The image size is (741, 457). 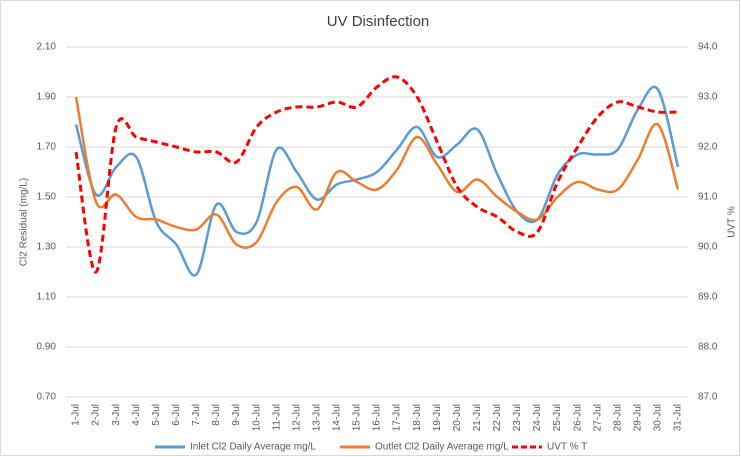 I want to click on y2-tick-label: 91.0, so click(x=708, y=197).